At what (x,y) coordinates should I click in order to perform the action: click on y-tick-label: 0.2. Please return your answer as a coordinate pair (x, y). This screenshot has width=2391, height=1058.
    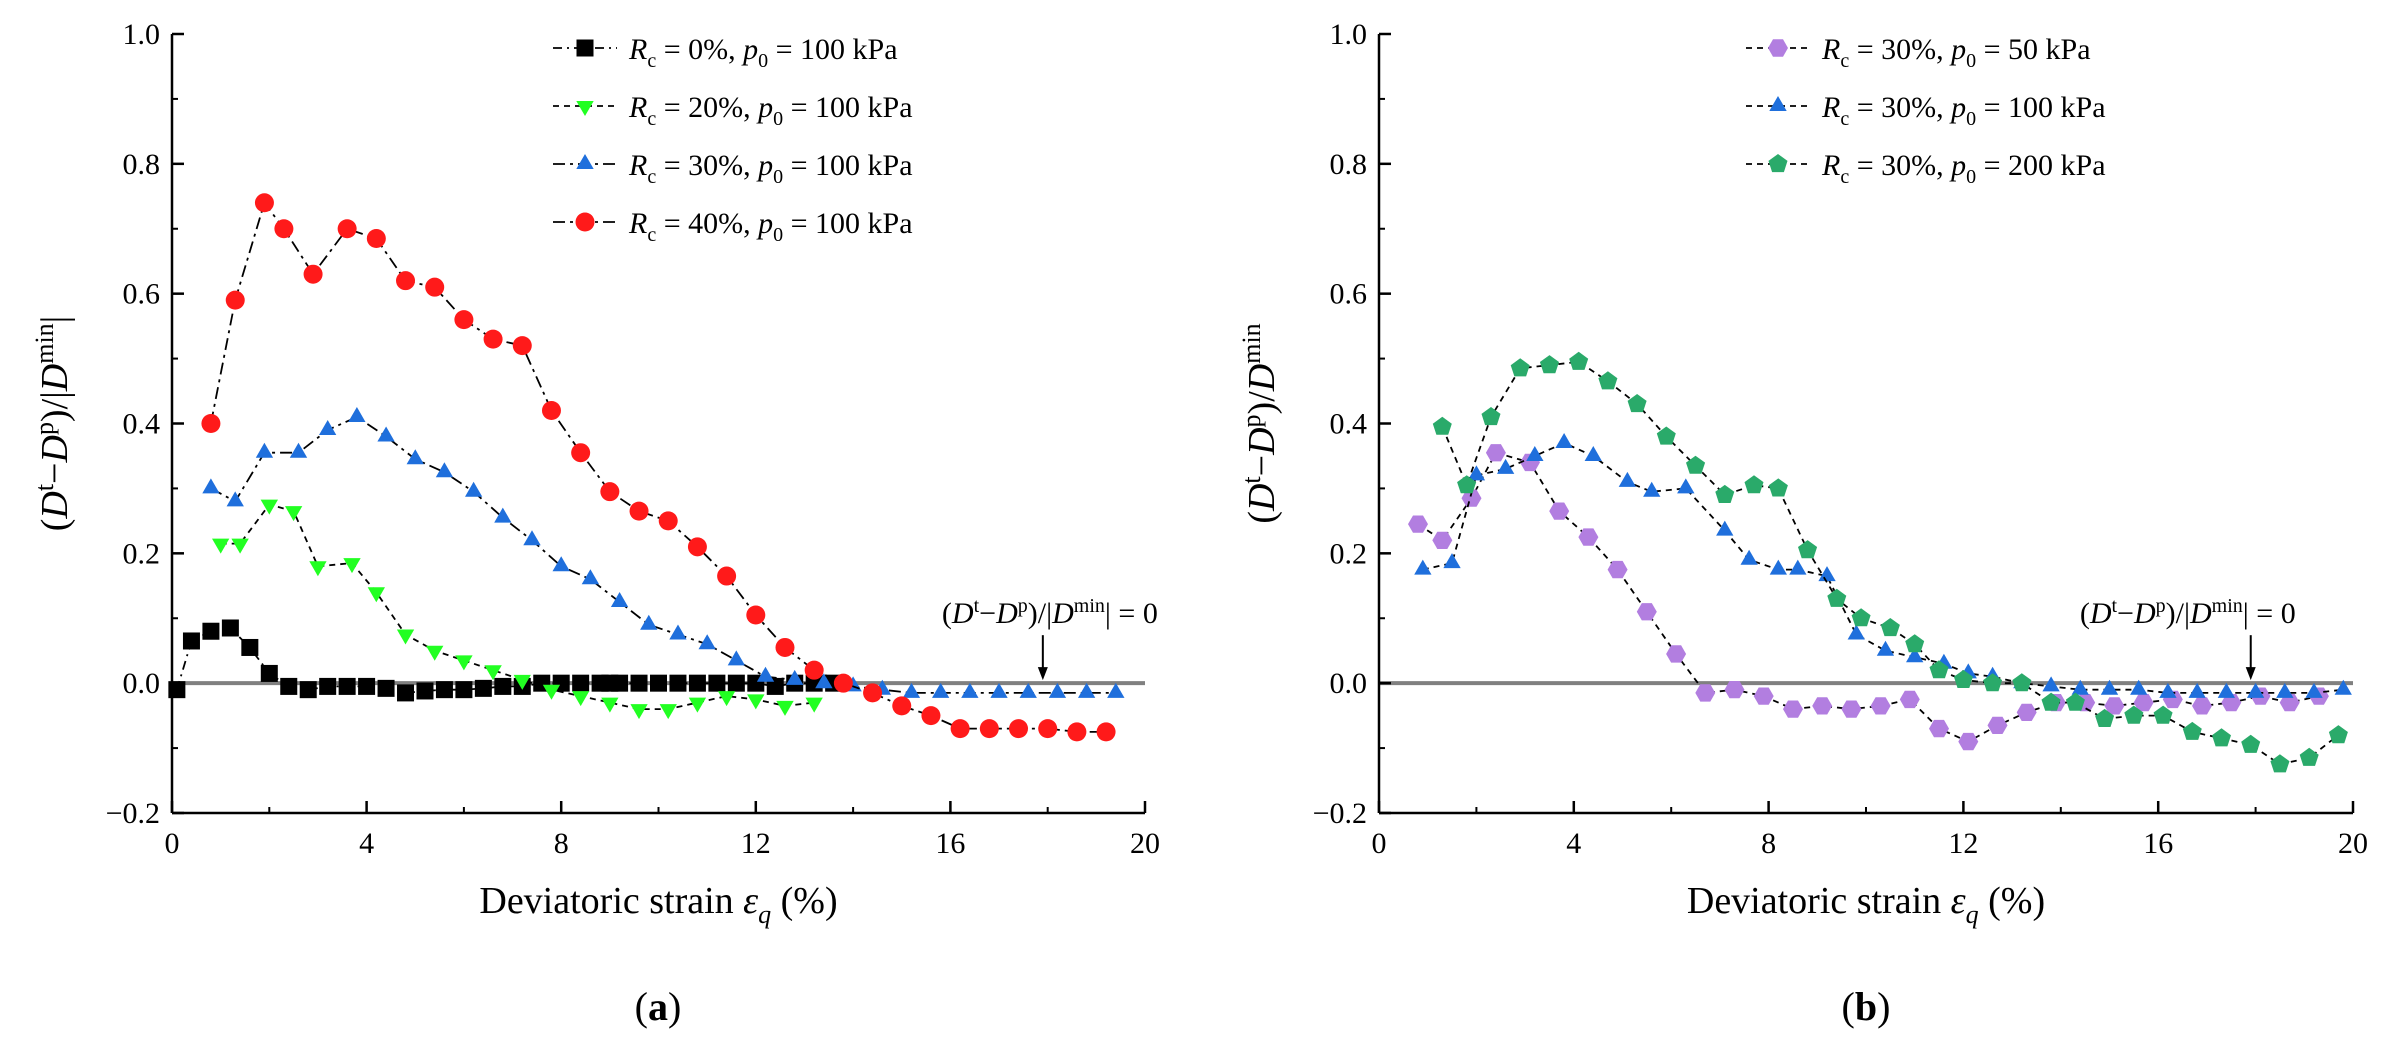
    Looking at the image, I should click on (1349, 553).